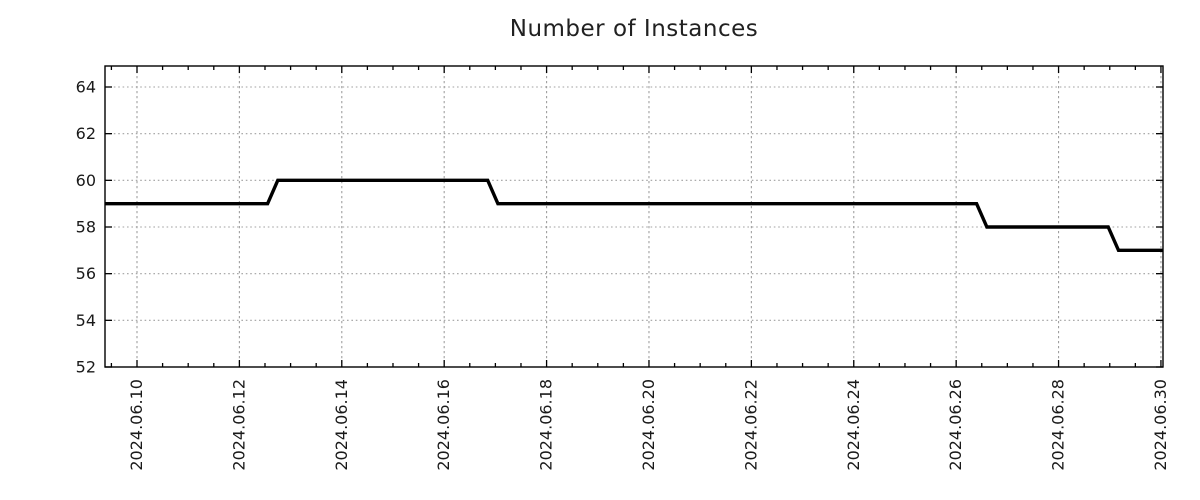  I want to click on x-tick-label: 2024.06.26, so click(955, 425).